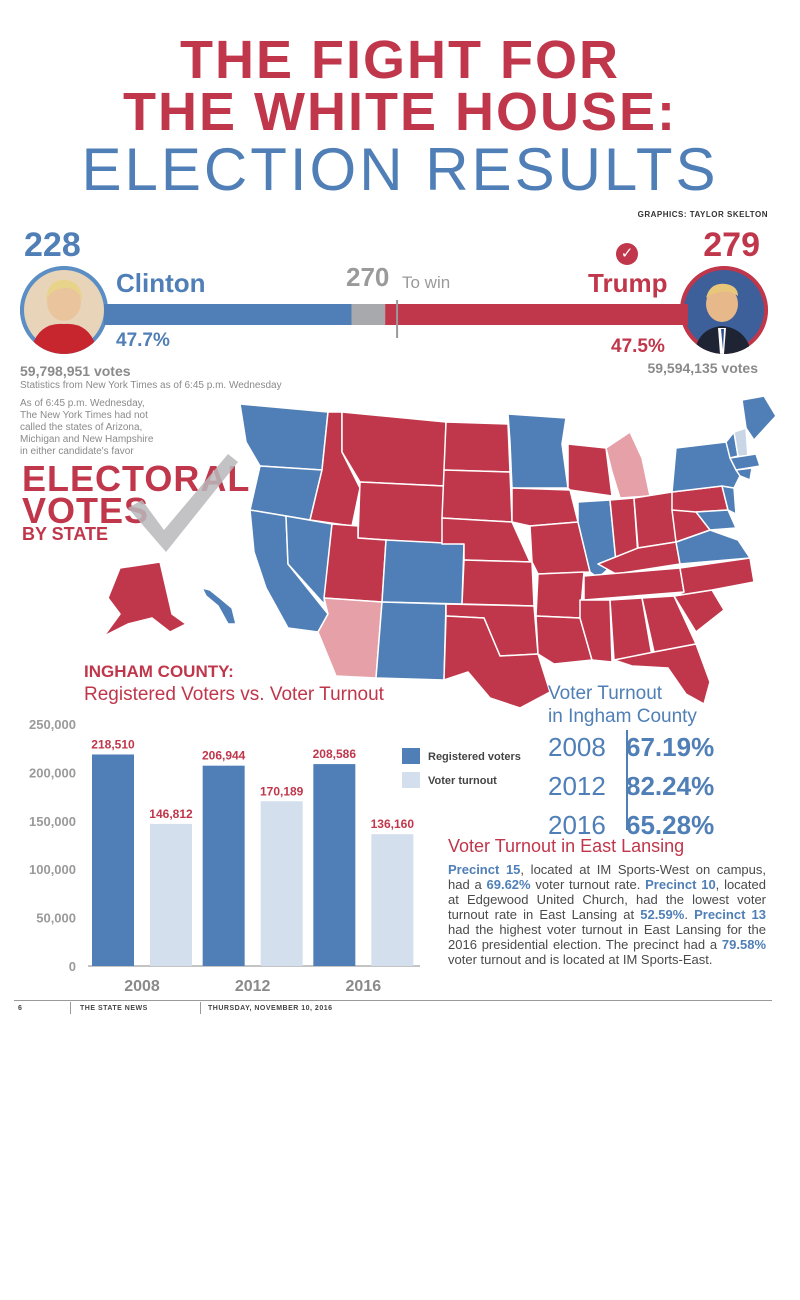 This screenshot has width=800, height=1300. Describe the element at coordinates (474, 757) in the screenshot. I see `legend-label: Registered voters` at that location.